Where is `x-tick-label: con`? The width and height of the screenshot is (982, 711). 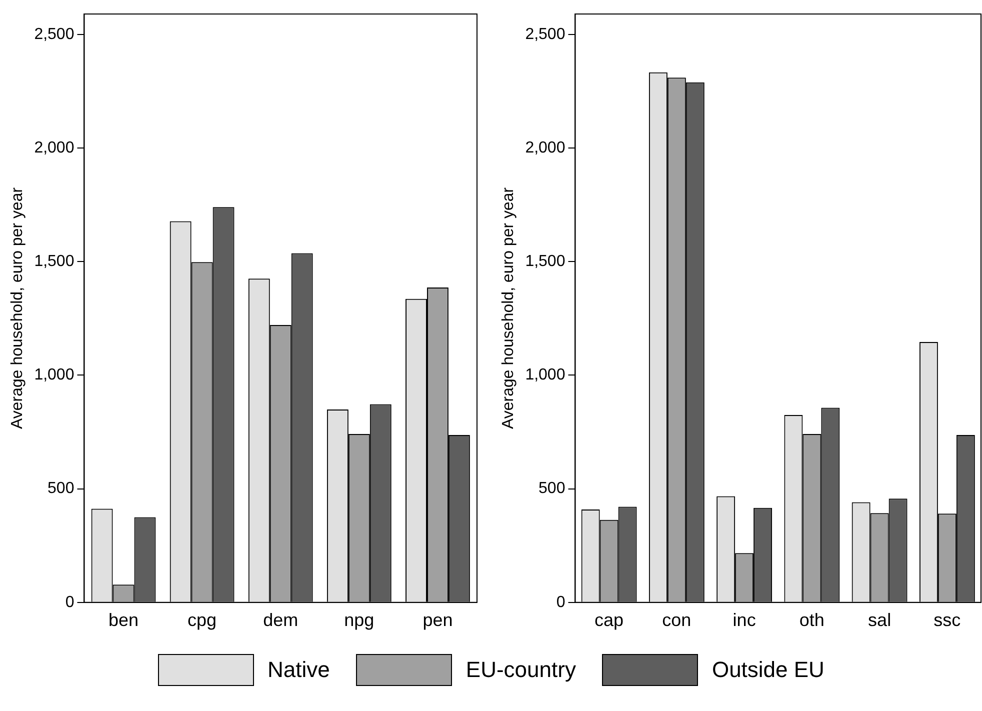 x-tick-label: con is located at coordinates (677, 620).